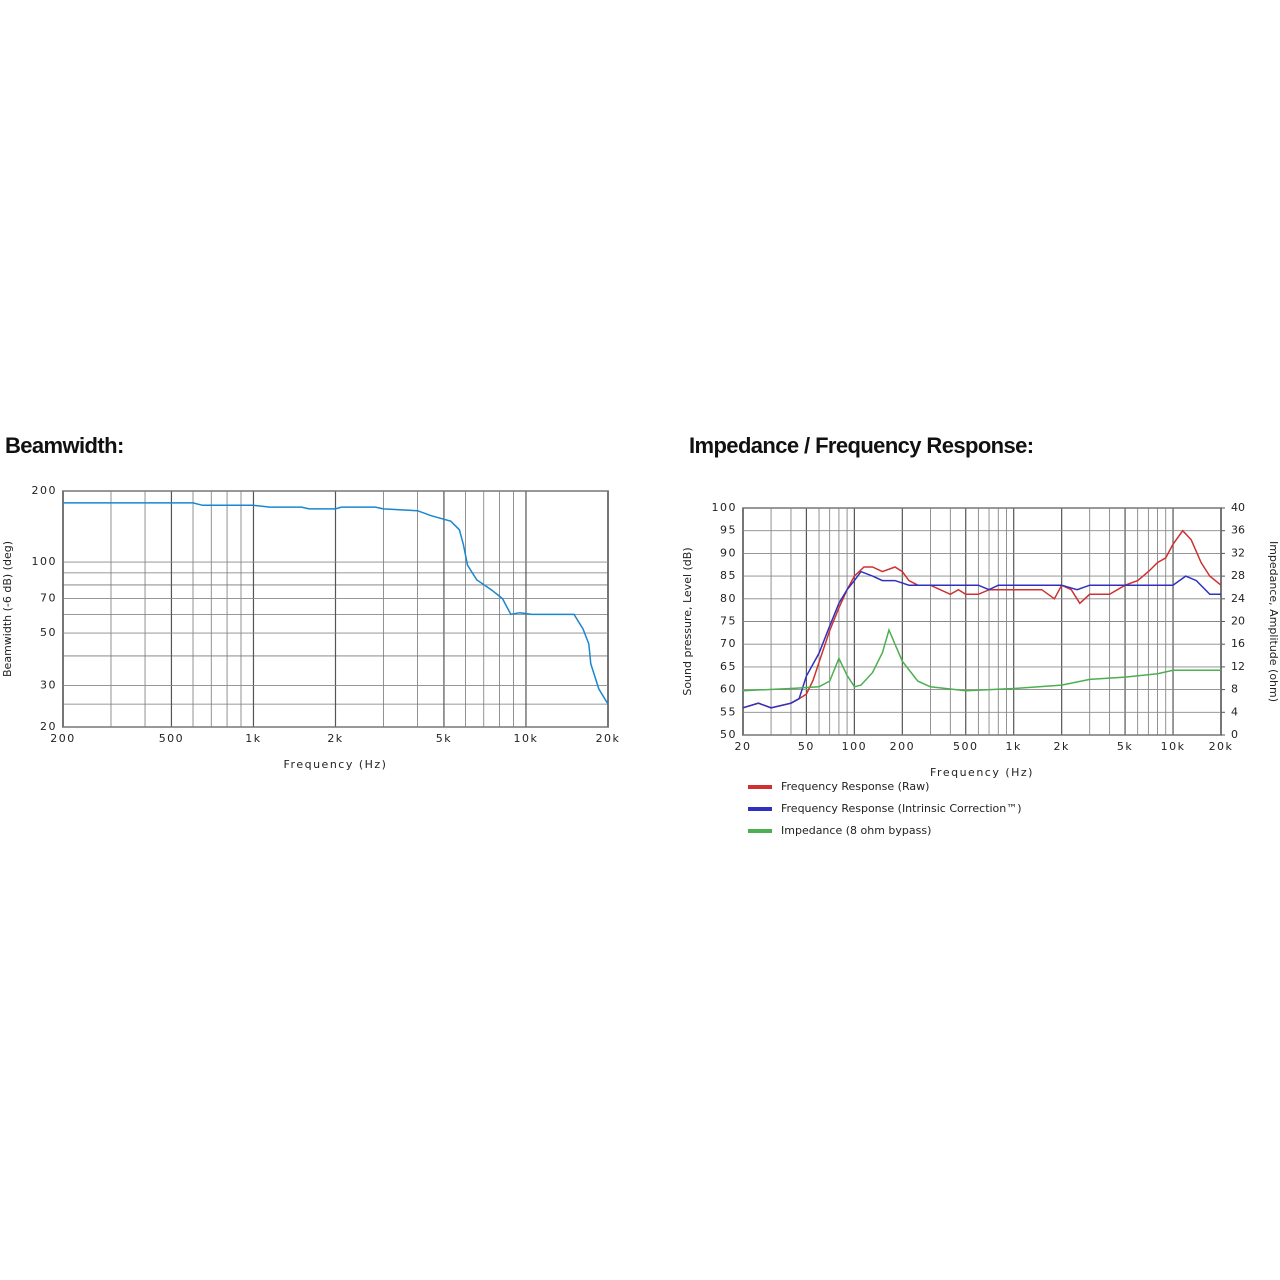 Image resolution: width=1280 pixels, height=1280 pixels. What do you see at coordinates (728, 666) in the screenshot?
I see `y-tick-label: 65` at bounding box center [728, 666].